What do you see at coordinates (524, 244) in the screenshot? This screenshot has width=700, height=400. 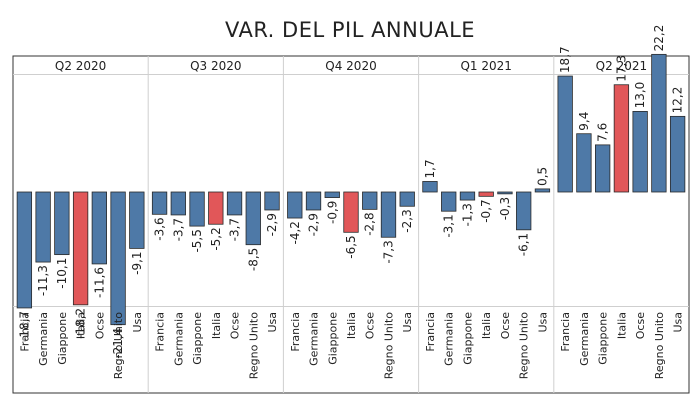 I see `data-label: -6,1` at bounding box center [524, 244].